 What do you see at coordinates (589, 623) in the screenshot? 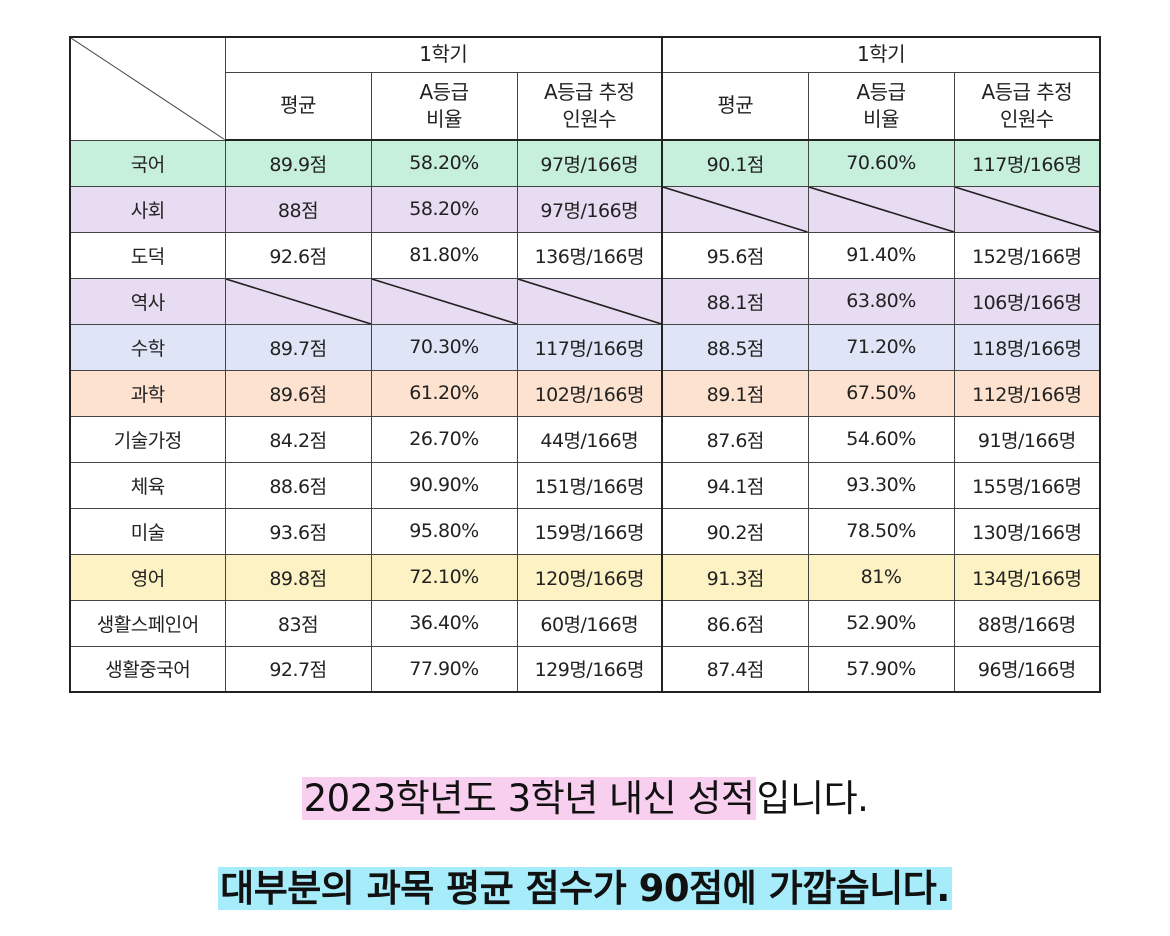
I see `a-grade-count-cell: 60명/166명` at bounding box center [589, 623].